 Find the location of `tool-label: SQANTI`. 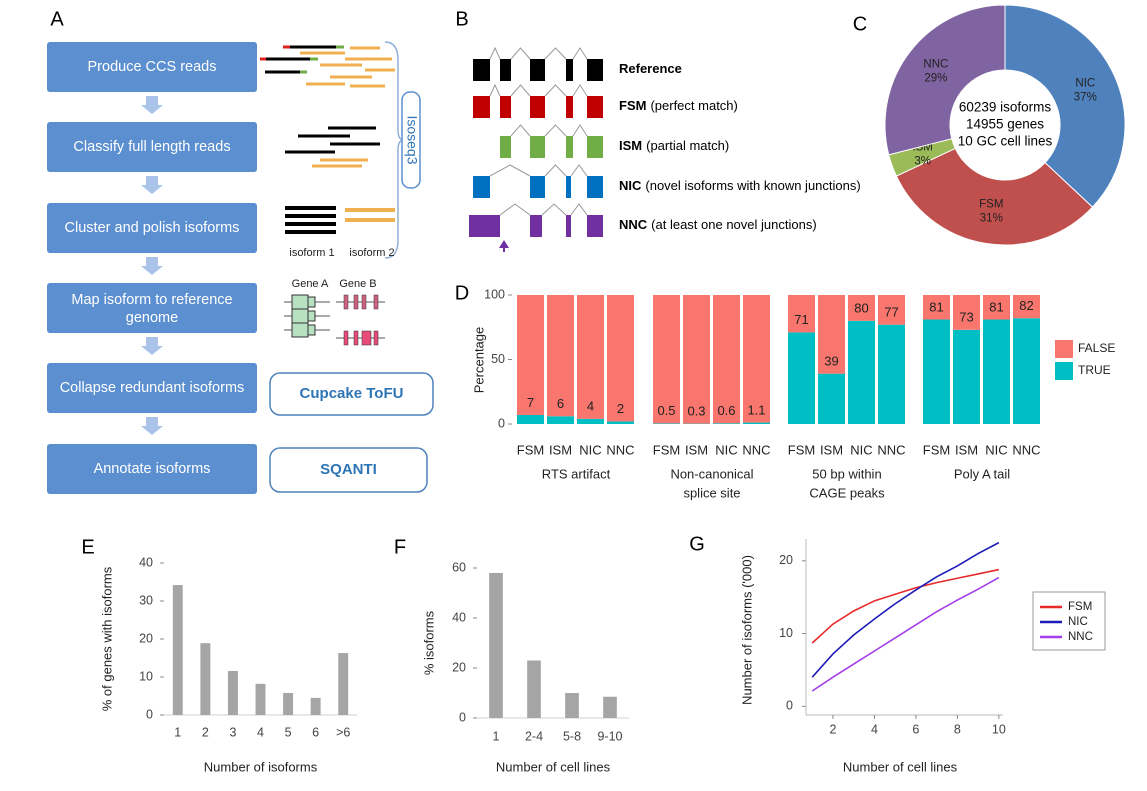

tool-label: SQANTI is located at coordinates (348, 469).